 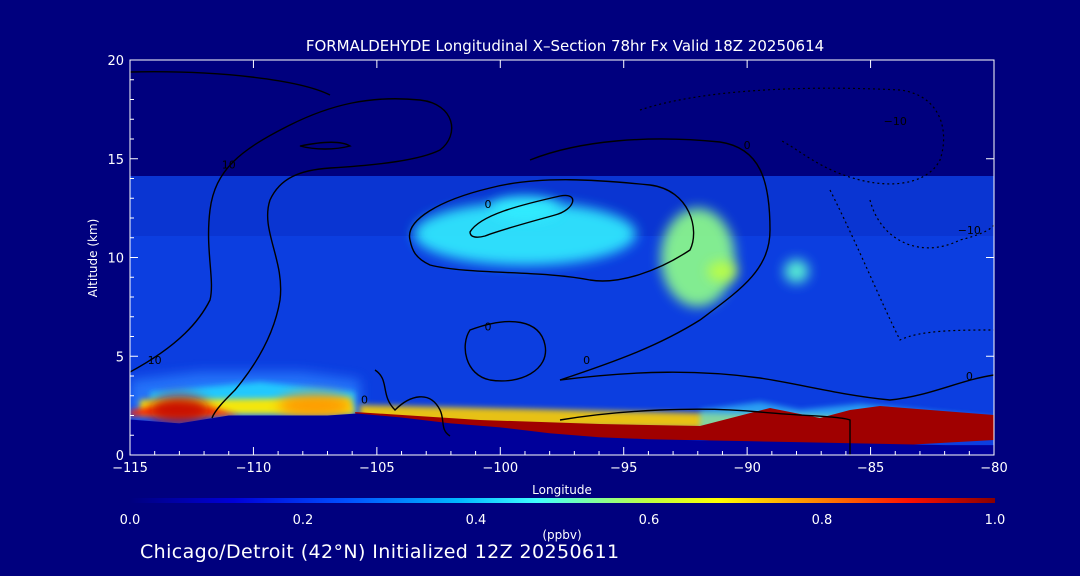 I want to click on colorbar-gradient, so click(x=562, y=500).